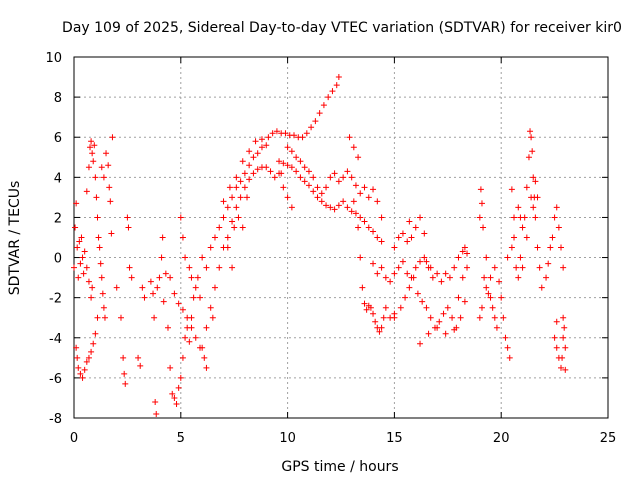 The image size is (640, 480). I want to click on y-tick-label: -6, so click(55, 379).